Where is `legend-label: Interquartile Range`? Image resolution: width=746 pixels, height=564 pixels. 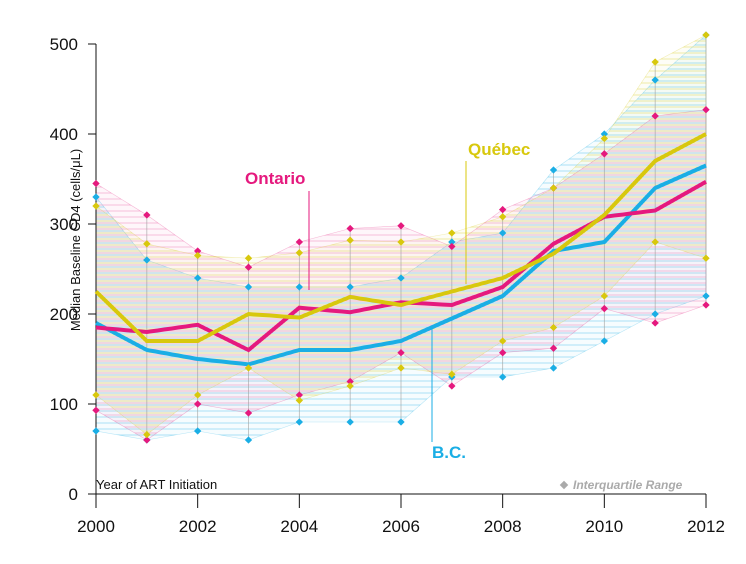 legend-label: Interquartile Range is located at coordinates (628, 485).